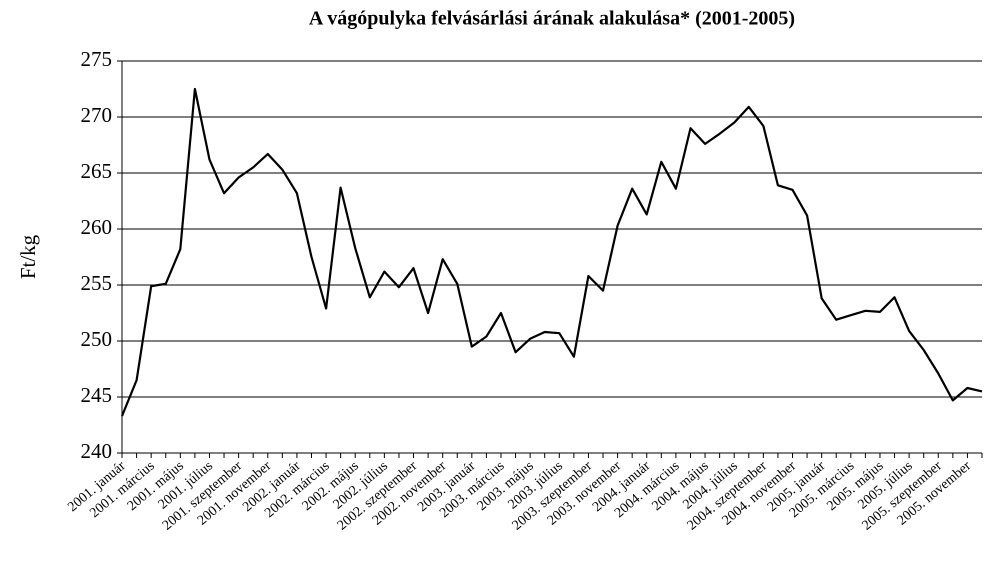 The width and height of the screenshot is (986, 574). I want to click on y-axis-label: Ft/kg, so click(28, 256).